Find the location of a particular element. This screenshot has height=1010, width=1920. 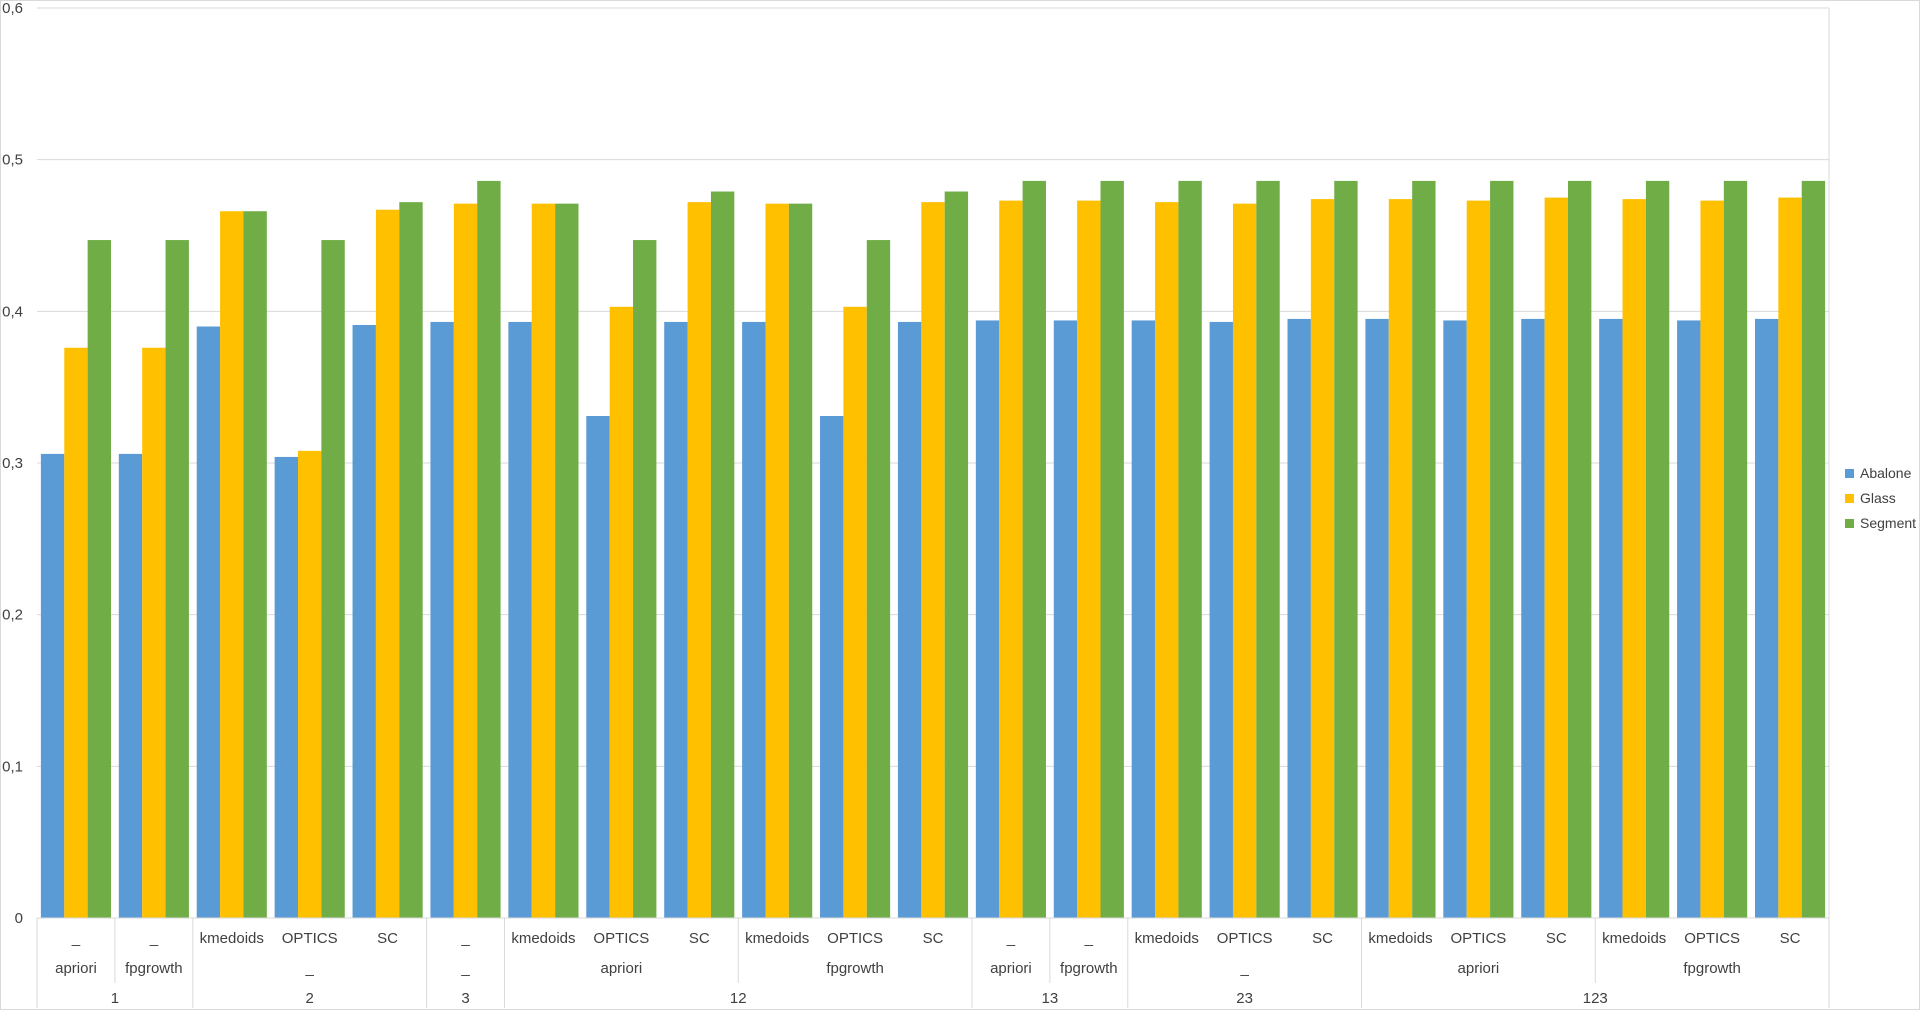

legend-label-segment: Segment is located at coordinates (1888, 523).